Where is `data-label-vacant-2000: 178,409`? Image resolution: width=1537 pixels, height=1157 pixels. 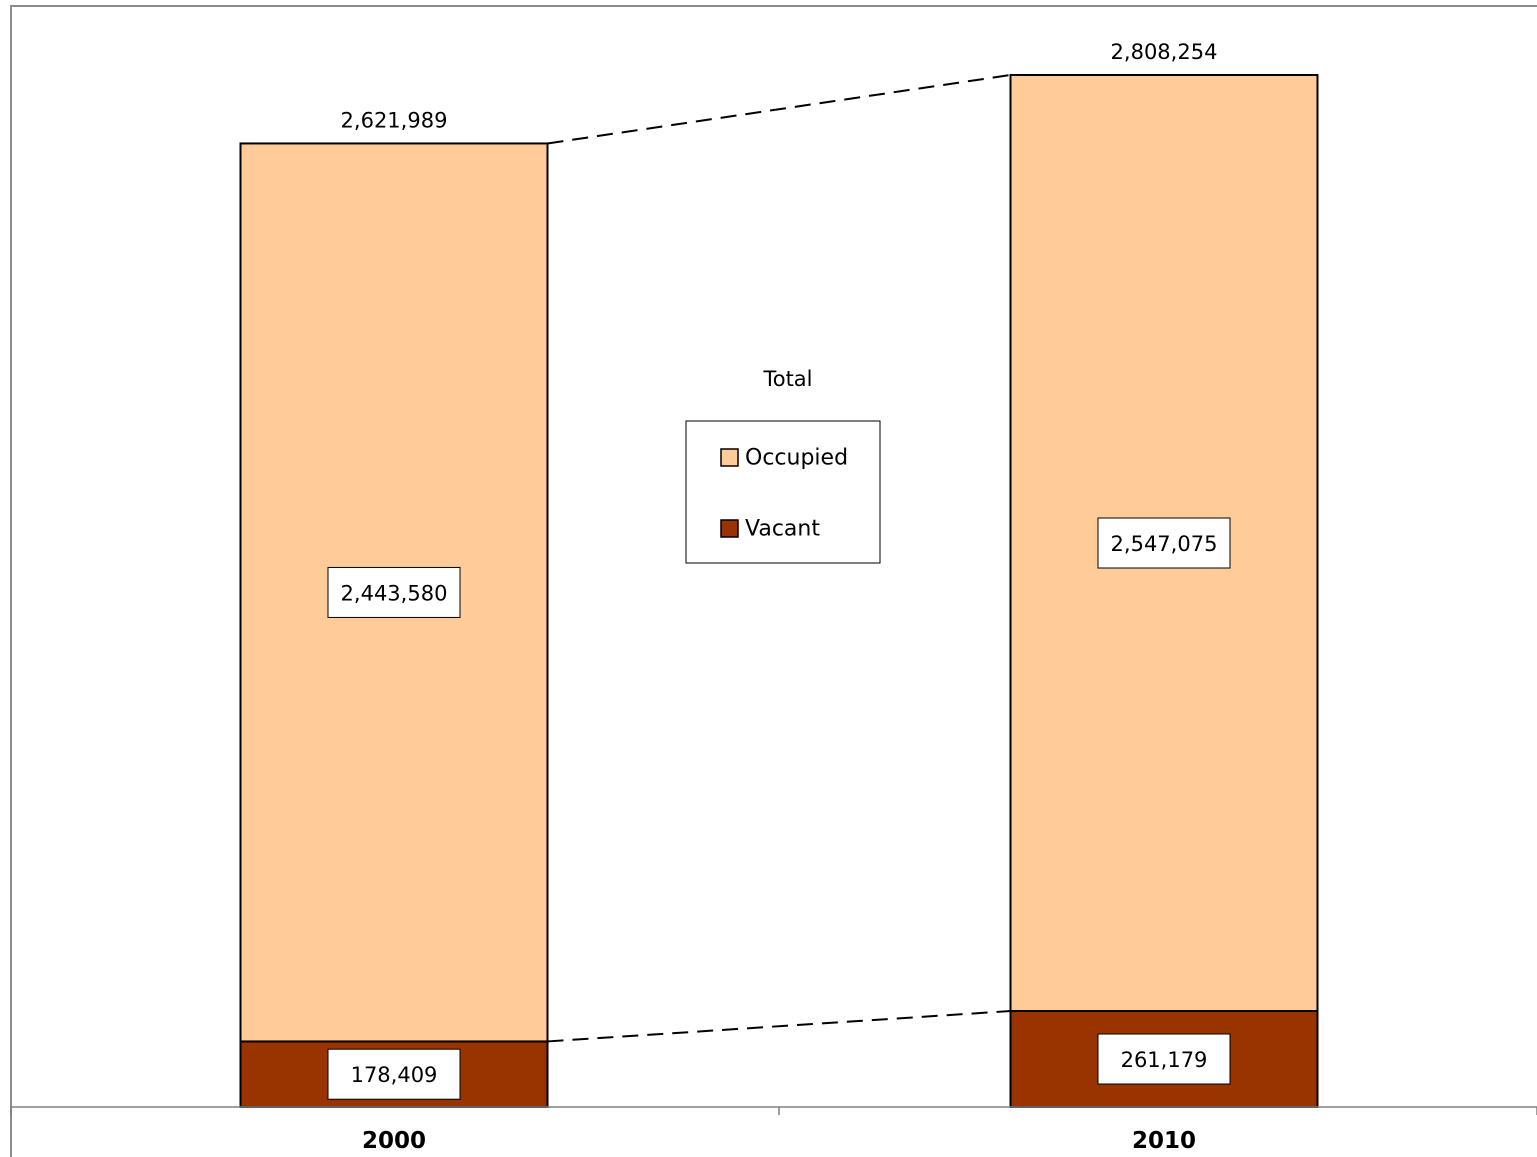
data-label-vacant-2000: 178,409 is located at coordinates (394, 1075).